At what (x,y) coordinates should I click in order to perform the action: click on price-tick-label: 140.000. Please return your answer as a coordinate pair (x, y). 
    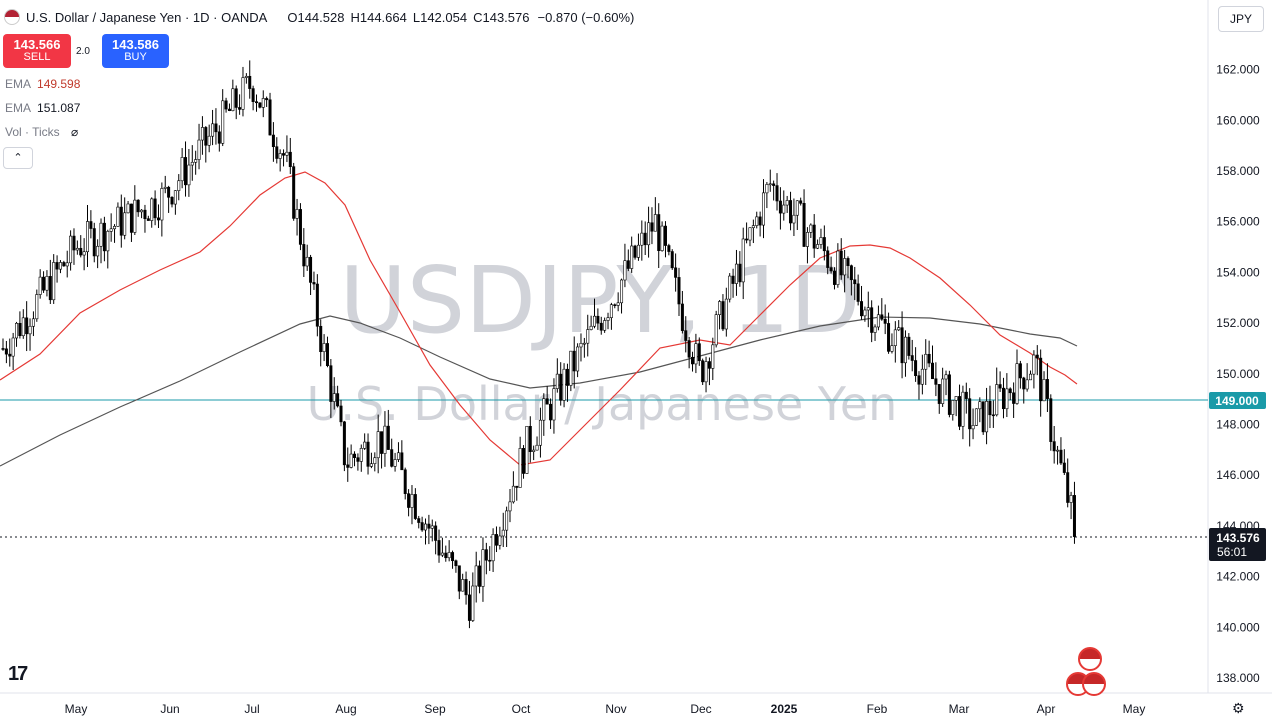
    Looking at the image, I should click on (1238, 627).